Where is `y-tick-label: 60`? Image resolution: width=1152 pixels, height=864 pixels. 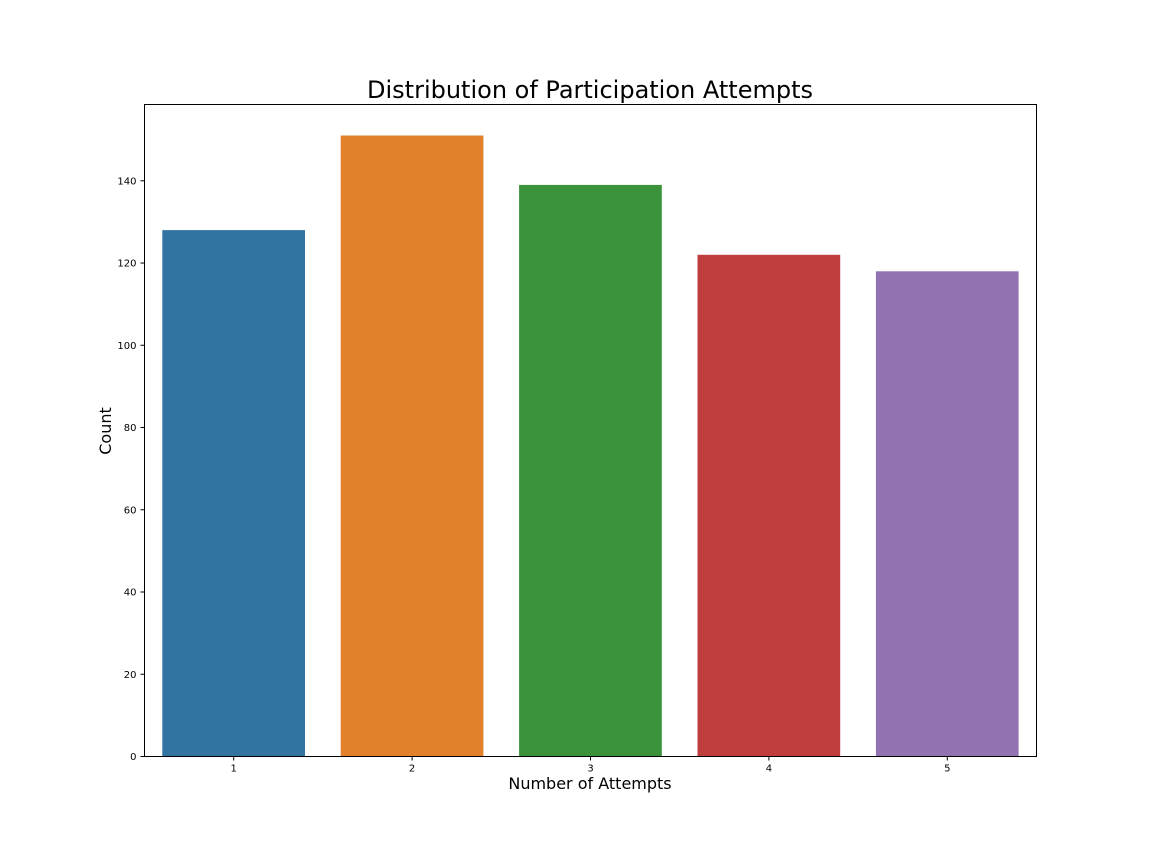 y-tick-label: 60 is located at coordinates (130, 510).